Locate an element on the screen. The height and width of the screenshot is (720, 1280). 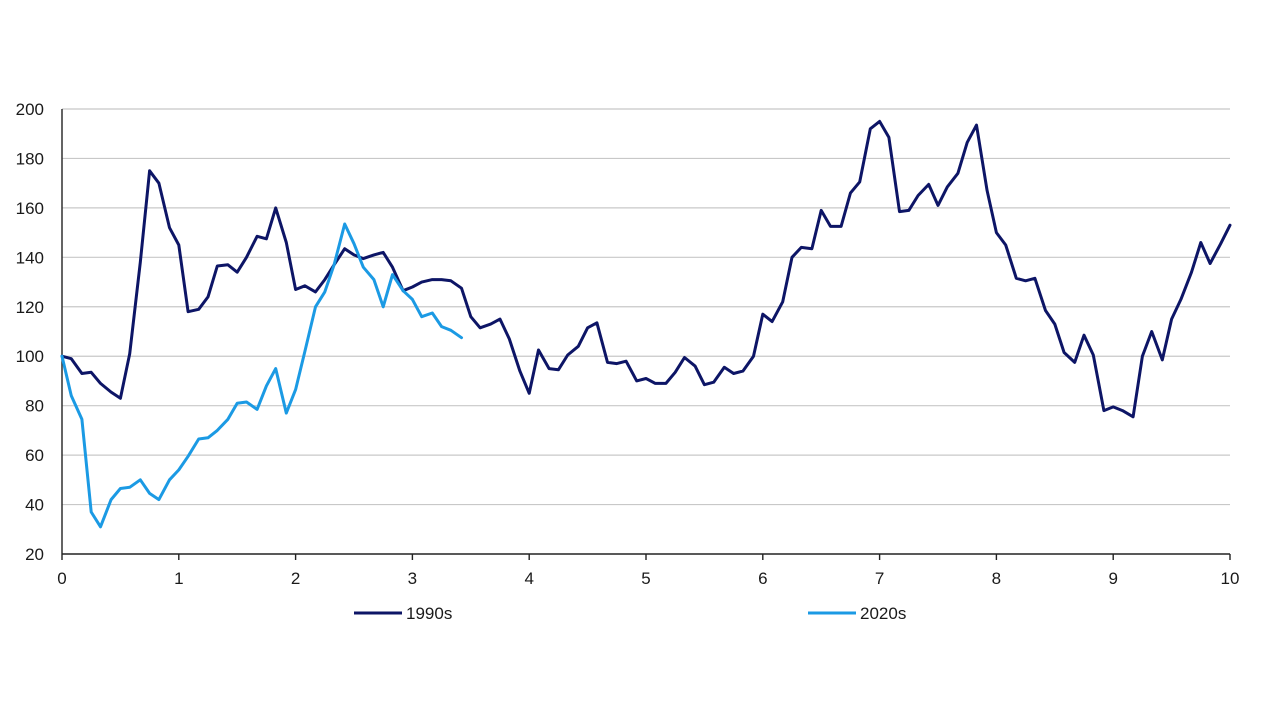
x-tick-label: 3 is located at coordinates (412, 578).